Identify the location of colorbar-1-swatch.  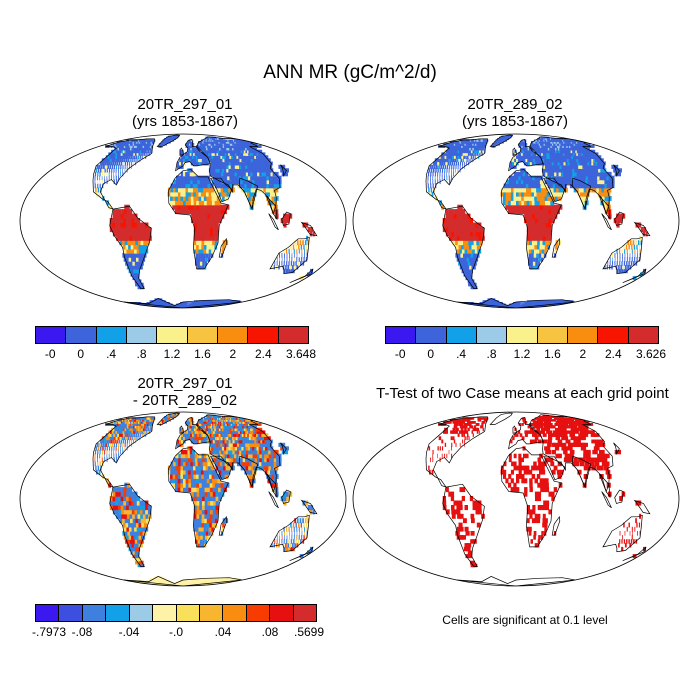
(202, 335).